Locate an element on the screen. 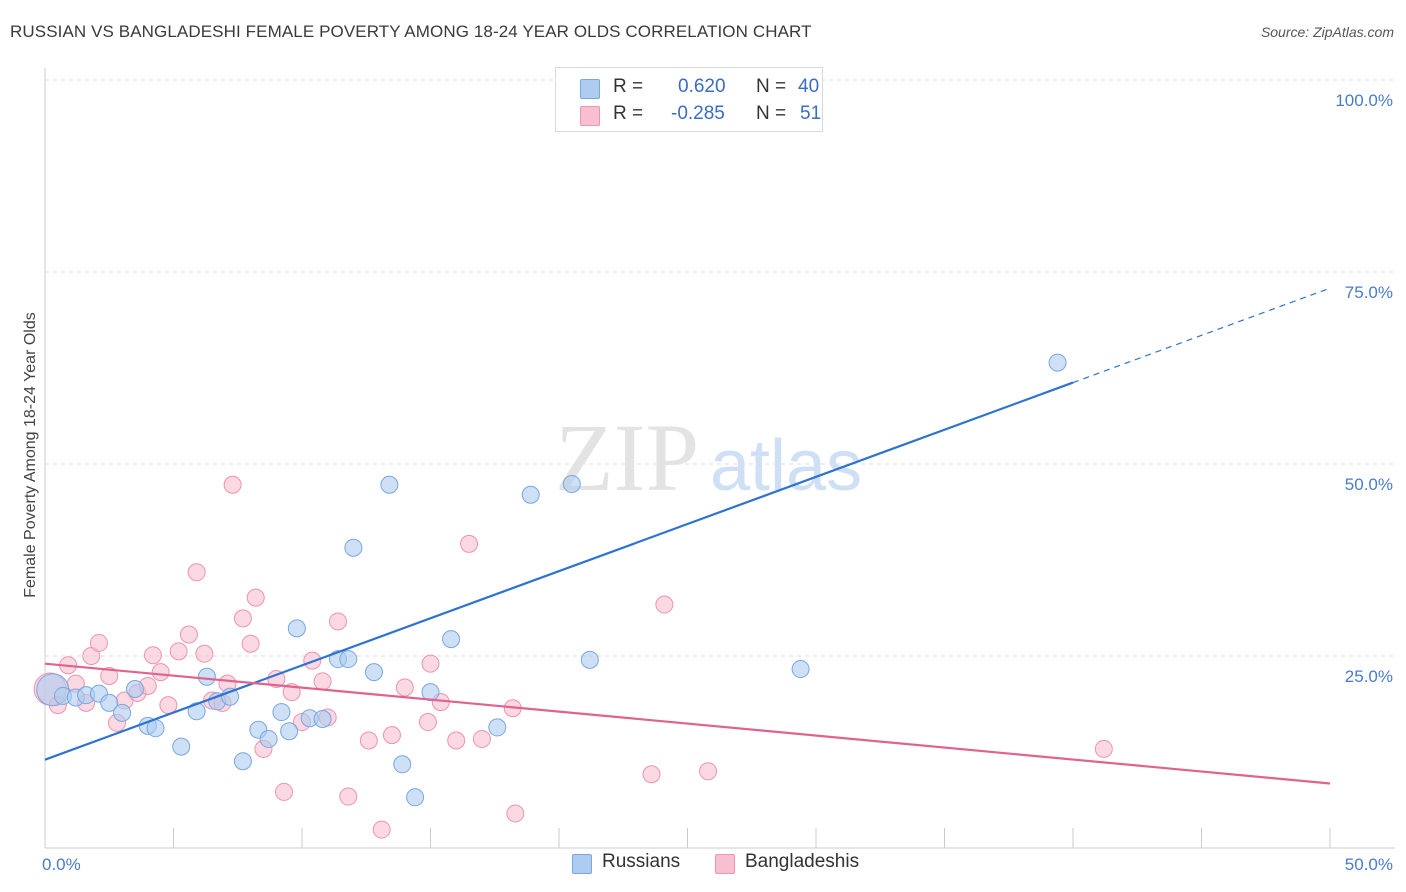 This screenshot has height=892, width=1406. bangladeshis-legend-label: Bangladeshis is located at coordinates (802, 861).